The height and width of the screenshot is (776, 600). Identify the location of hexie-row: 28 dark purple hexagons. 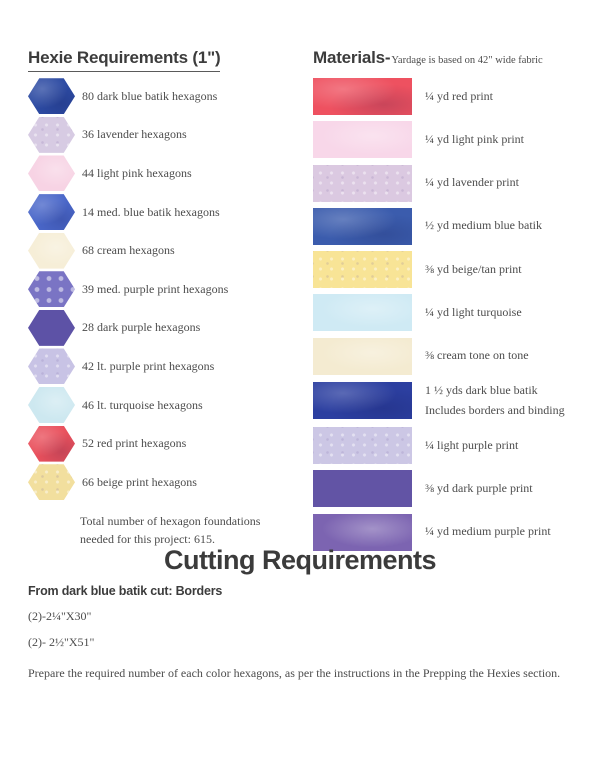
(167, 328).